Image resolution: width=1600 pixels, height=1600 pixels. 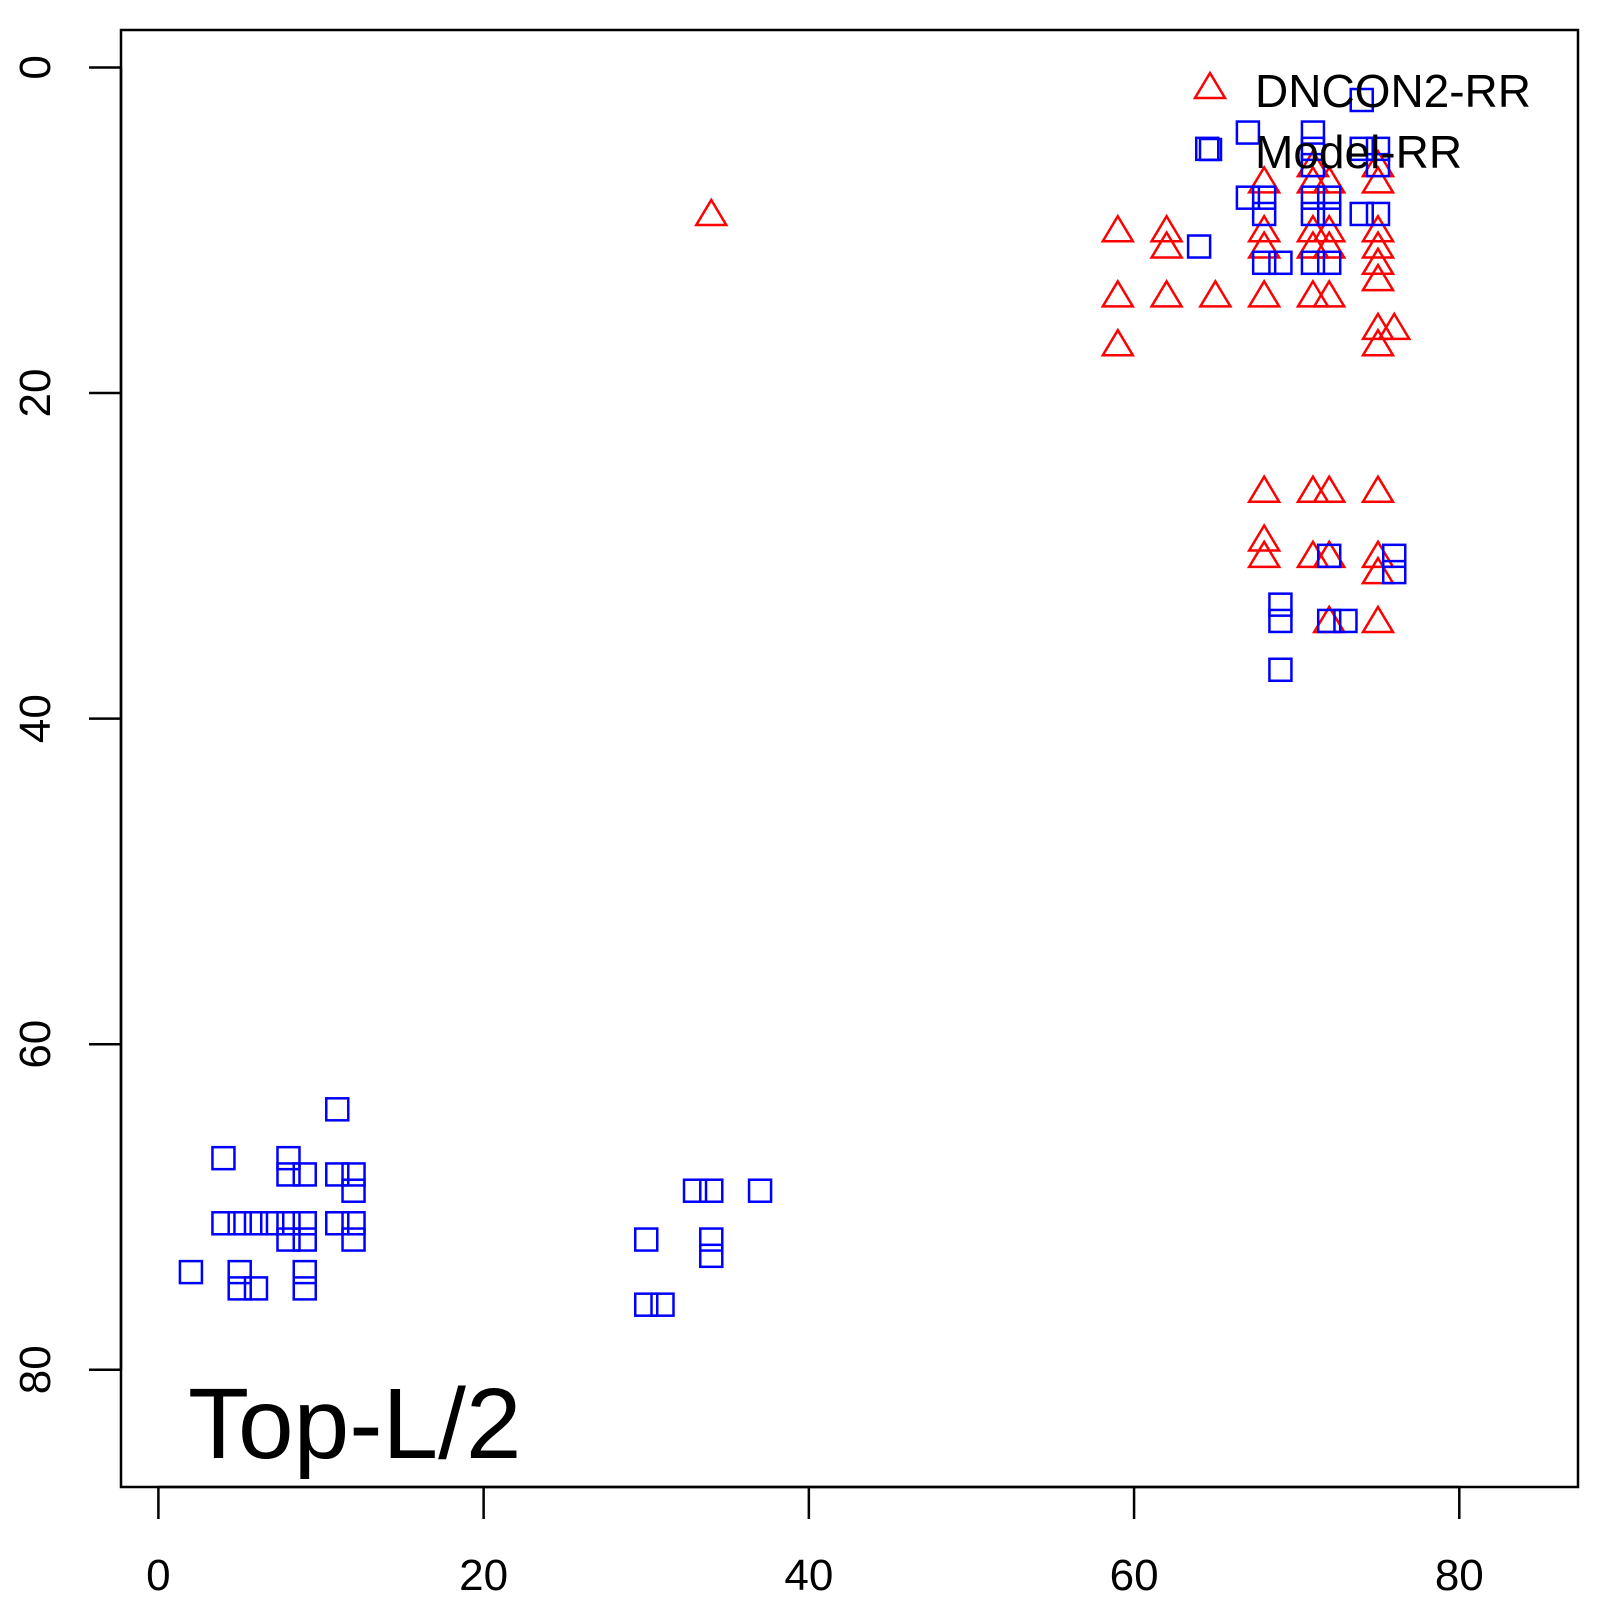 I want to click on x-tick-label: 0, so click(x=158, y=1575).